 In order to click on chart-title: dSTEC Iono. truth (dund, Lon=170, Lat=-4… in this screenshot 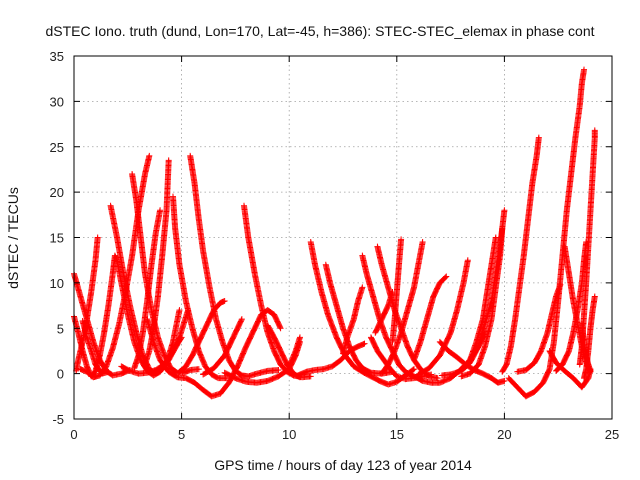, I will do `click(319, 31)`.